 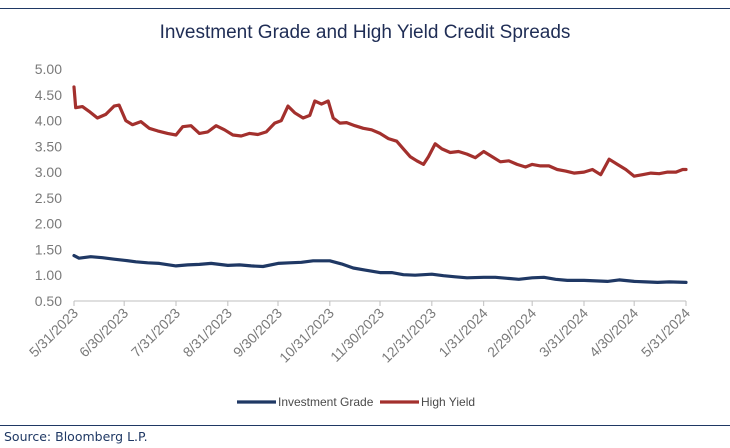 What do you see at coordinates (564, 333) in the screenshot?
I see `x-tick-label: 3/31/2024` at bounding box center [564, 333].